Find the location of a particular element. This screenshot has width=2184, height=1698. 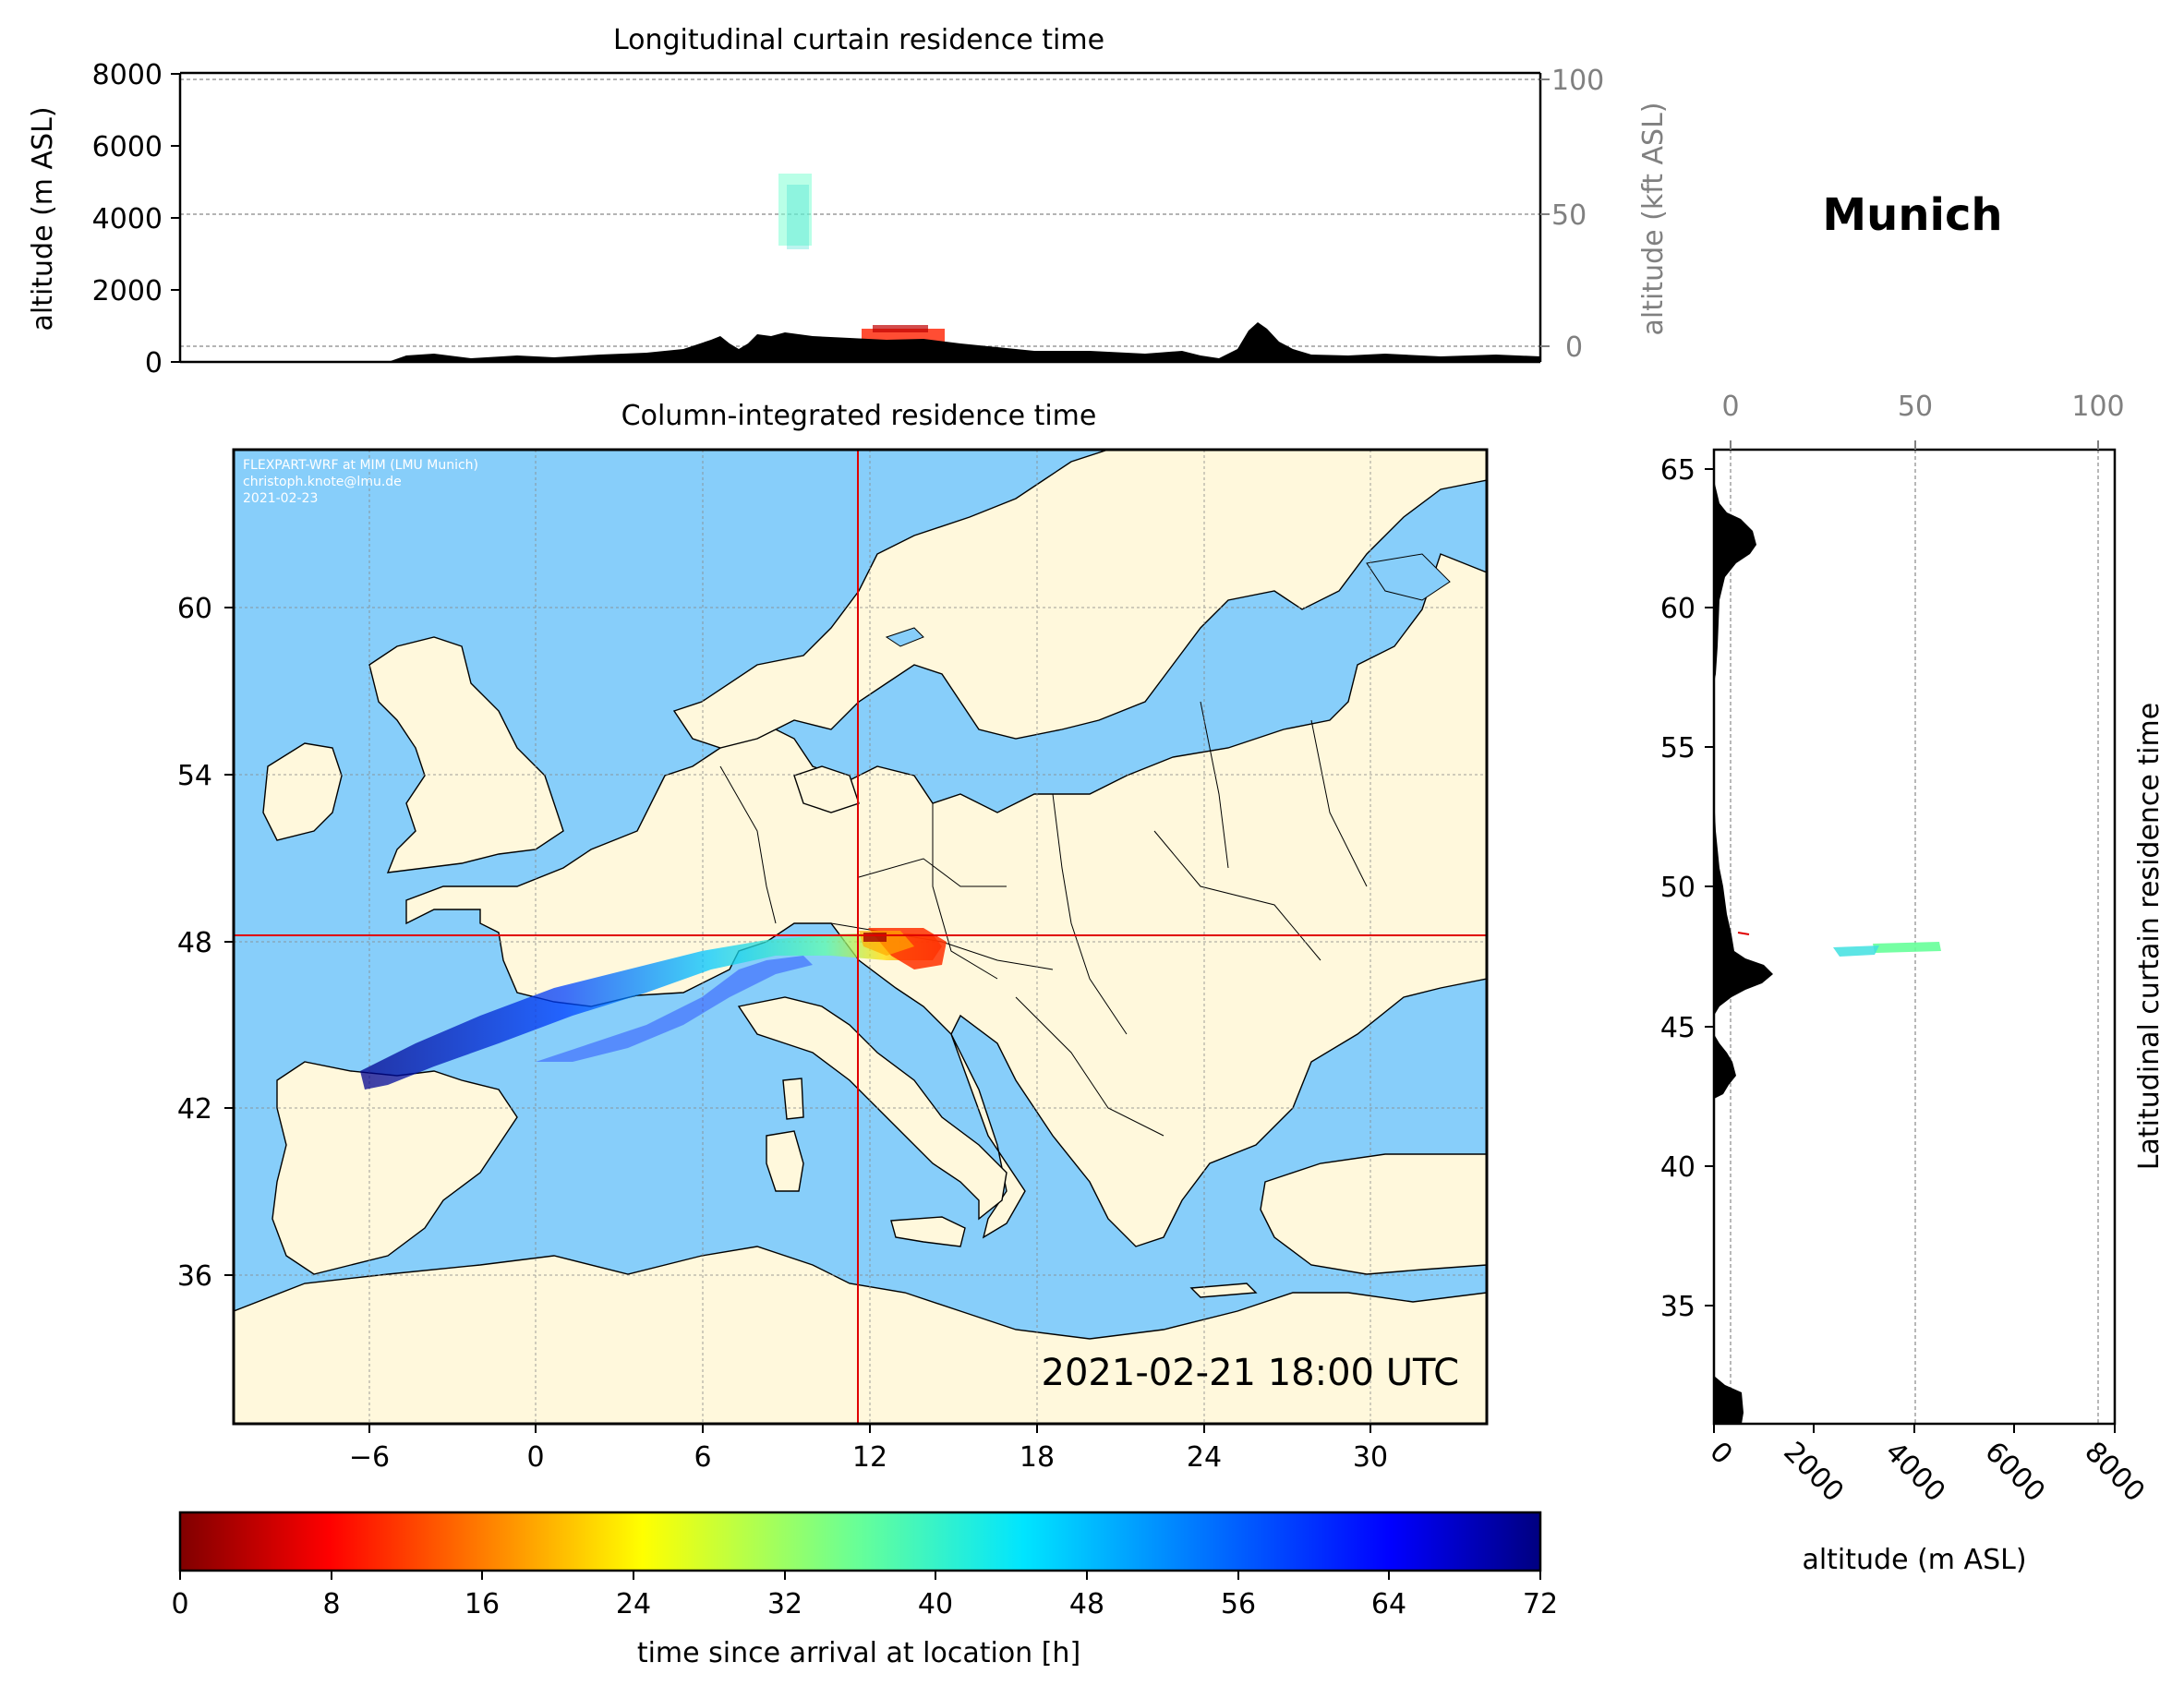

lon-tick-label: 6 is located at coordinates (702, 1457).